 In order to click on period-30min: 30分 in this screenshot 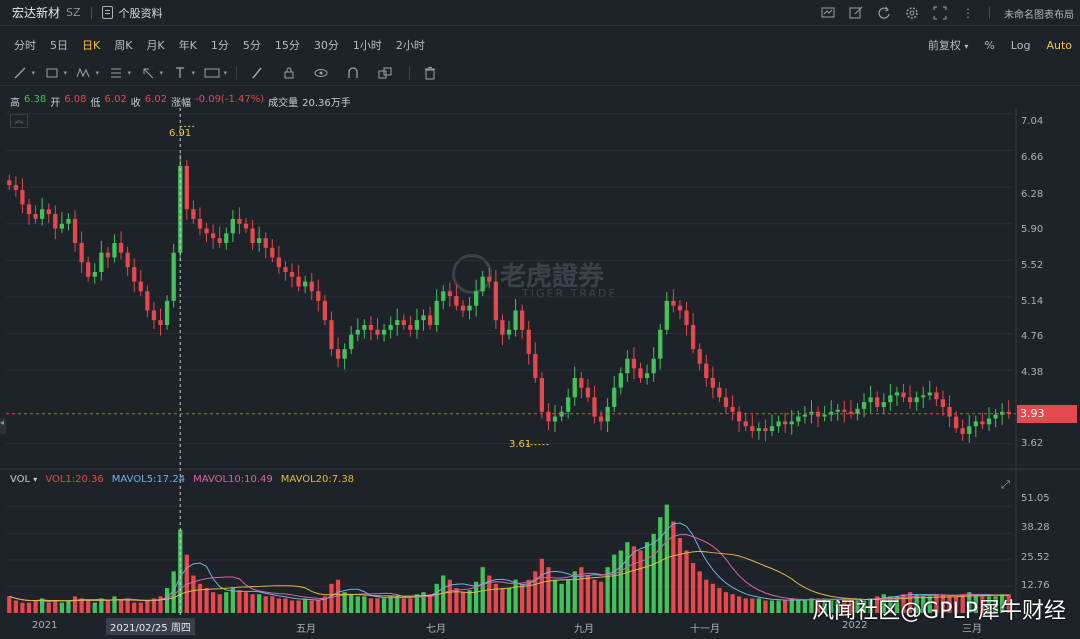, I will do `click(326, 45)`.